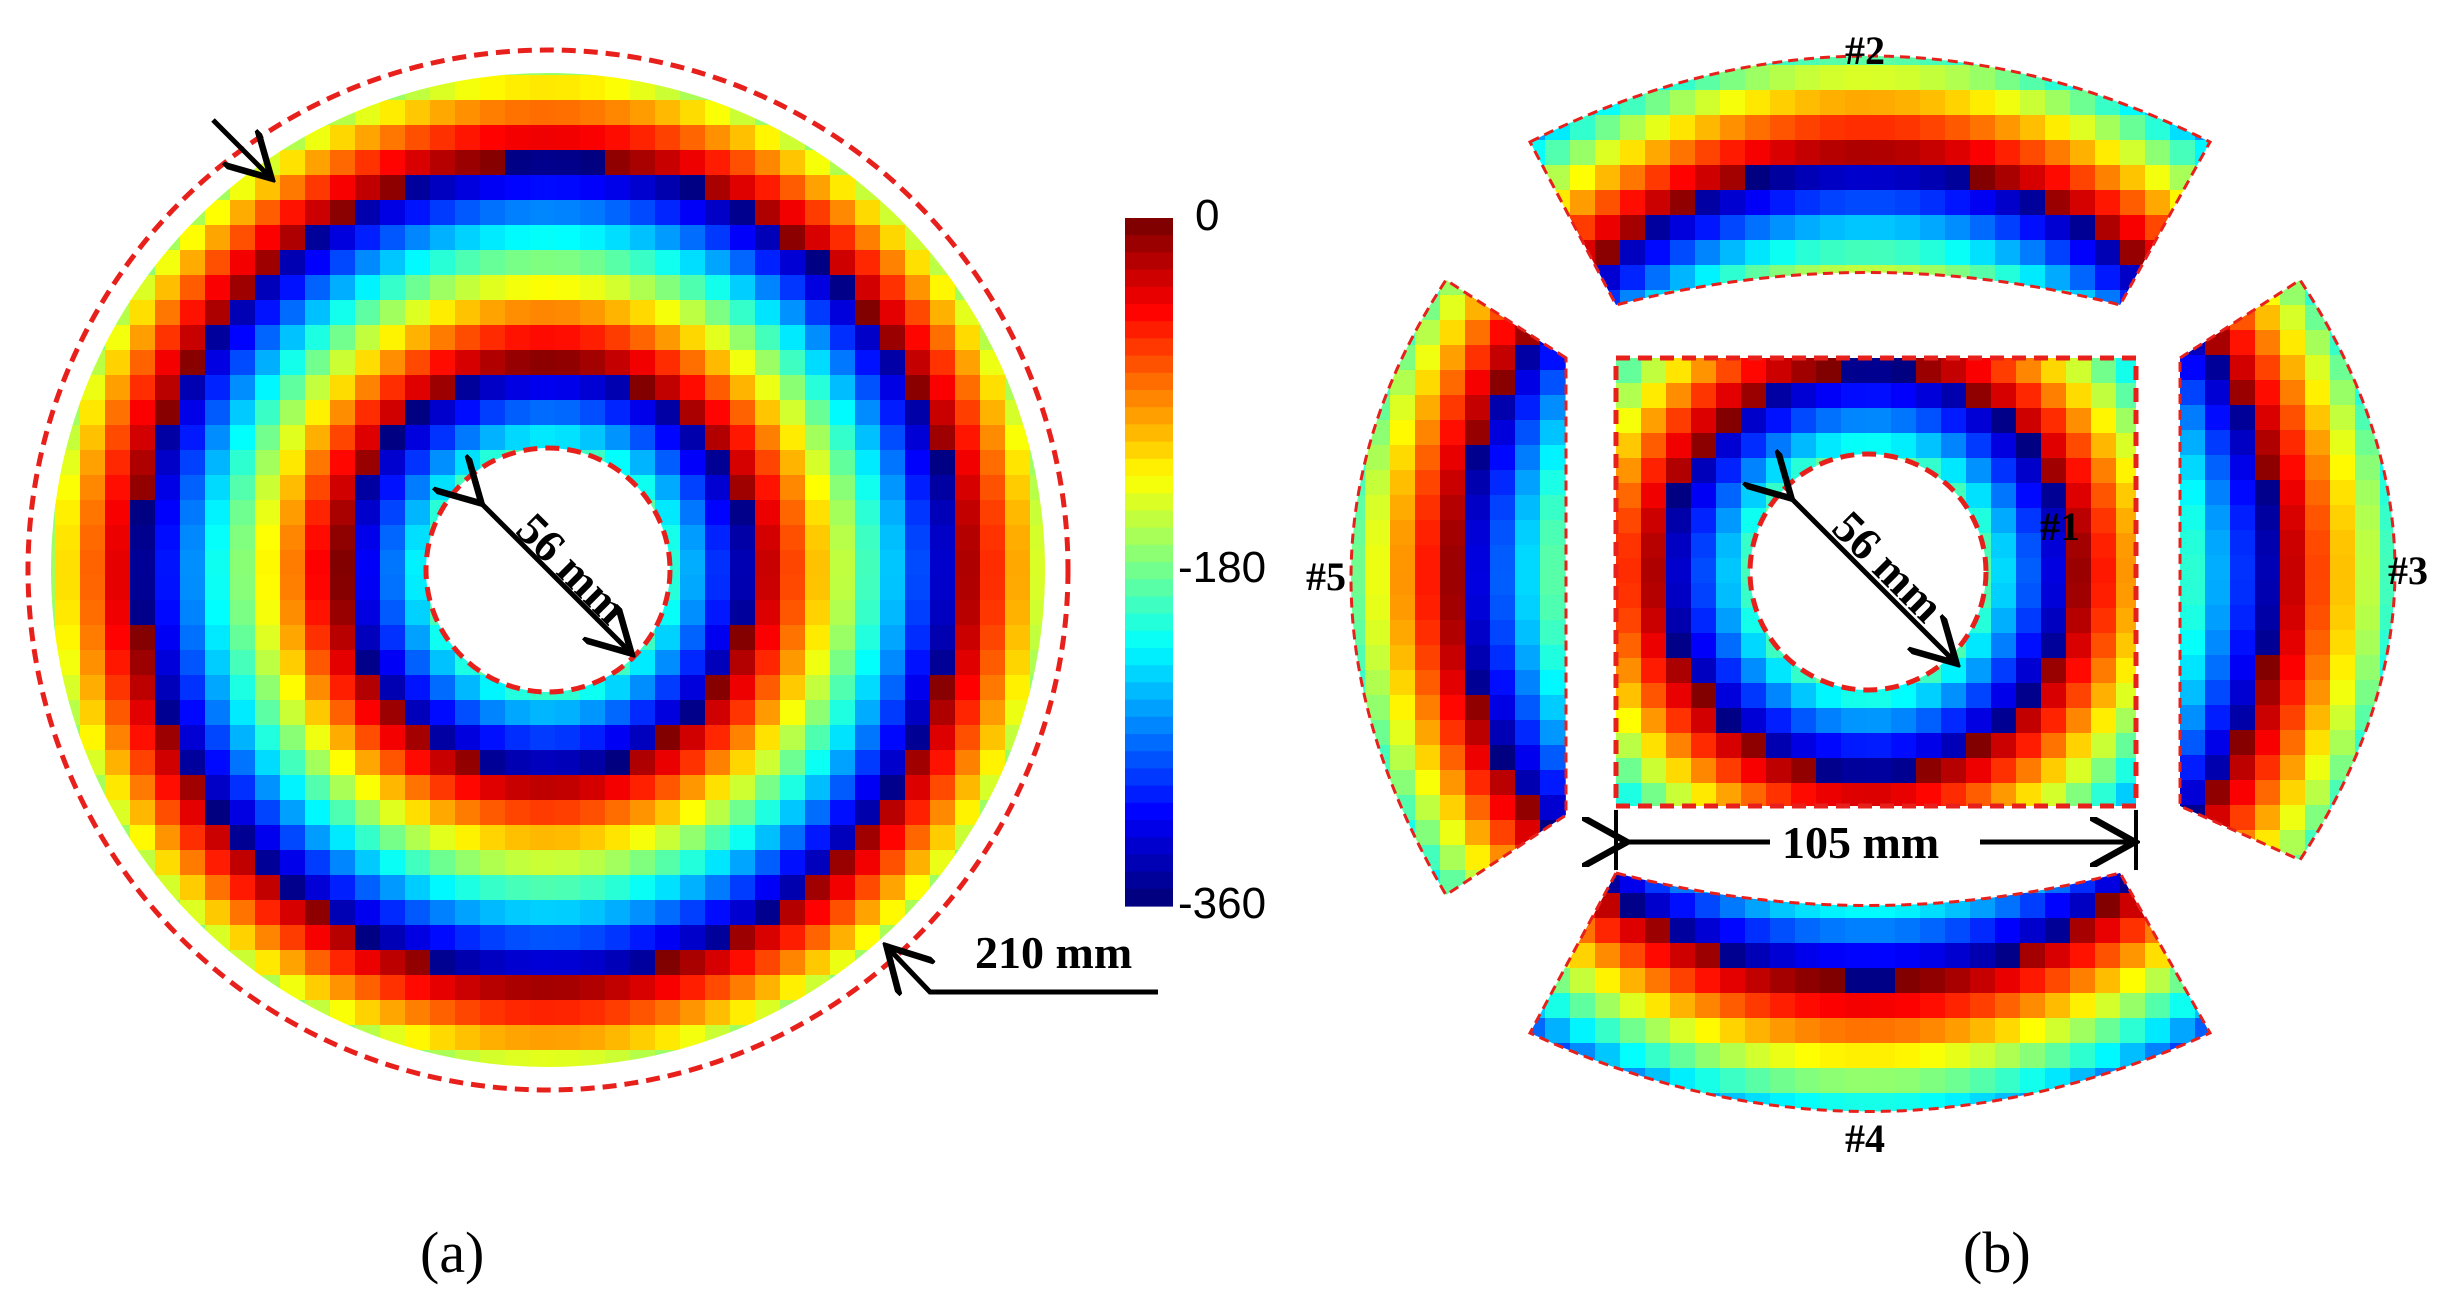 This screenshot has width=2460, height=1314. What do you see at coordinates (1149, 588) in the screenshot?
I see `colorbar-swatch` at bounding box center [1149, 588].